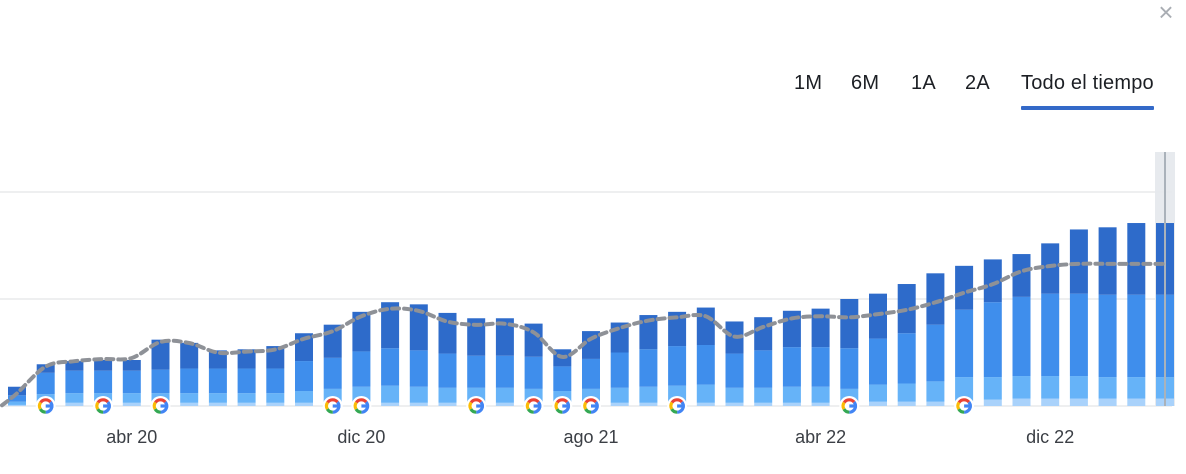 The image size is (1186, 474). What do you see at coordinates (977, 83) in the screenshot?
I see `tab-2a: 2A` at bounding box center [977, 83].